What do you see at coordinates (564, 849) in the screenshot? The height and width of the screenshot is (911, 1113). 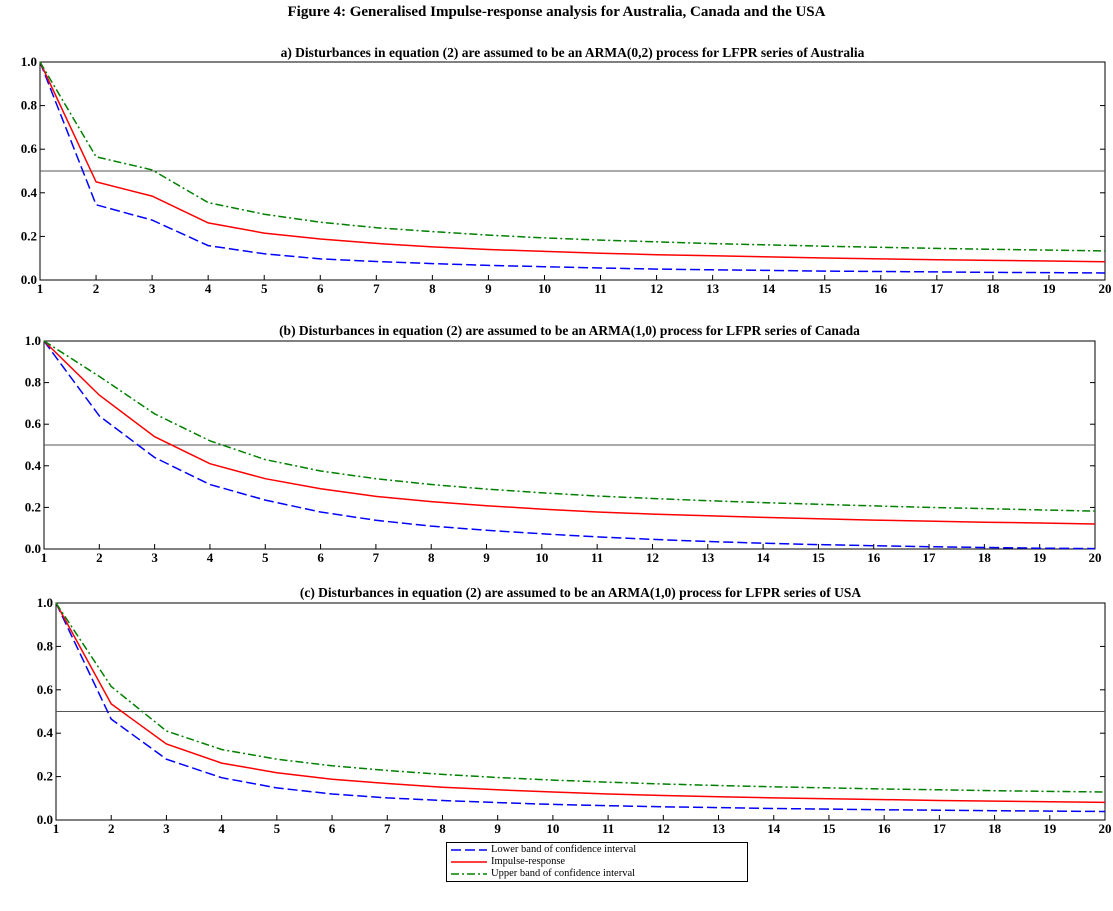 I see `legend-label-lower-band: Lower band of confidence interval` at bounding box center [564, 849].